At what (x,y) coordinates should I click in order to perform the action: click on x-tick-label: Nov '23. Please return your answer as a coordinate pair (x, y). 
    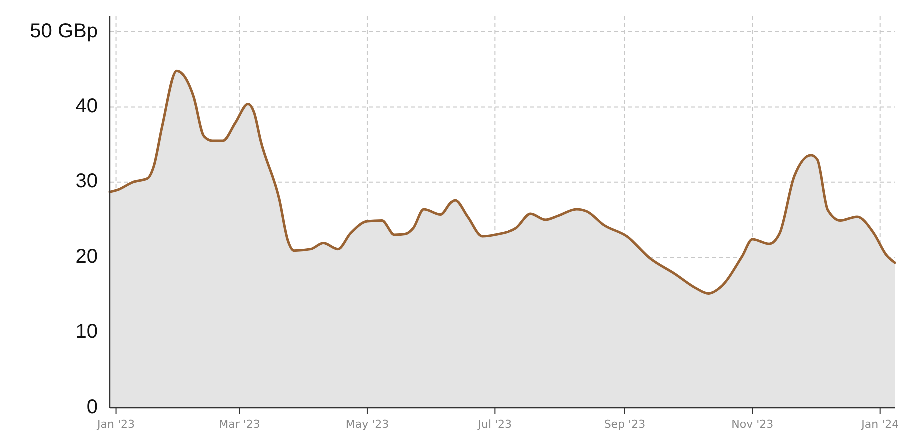
    Looking at the image, I should click on (753, 424).